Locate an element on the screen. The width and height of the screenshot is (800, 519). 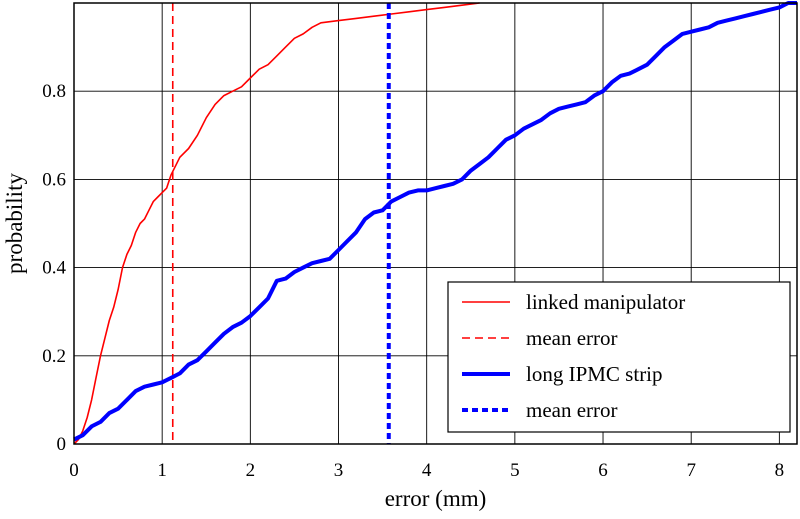
x-tick-label: 7 is located at coordinates (691, 470).